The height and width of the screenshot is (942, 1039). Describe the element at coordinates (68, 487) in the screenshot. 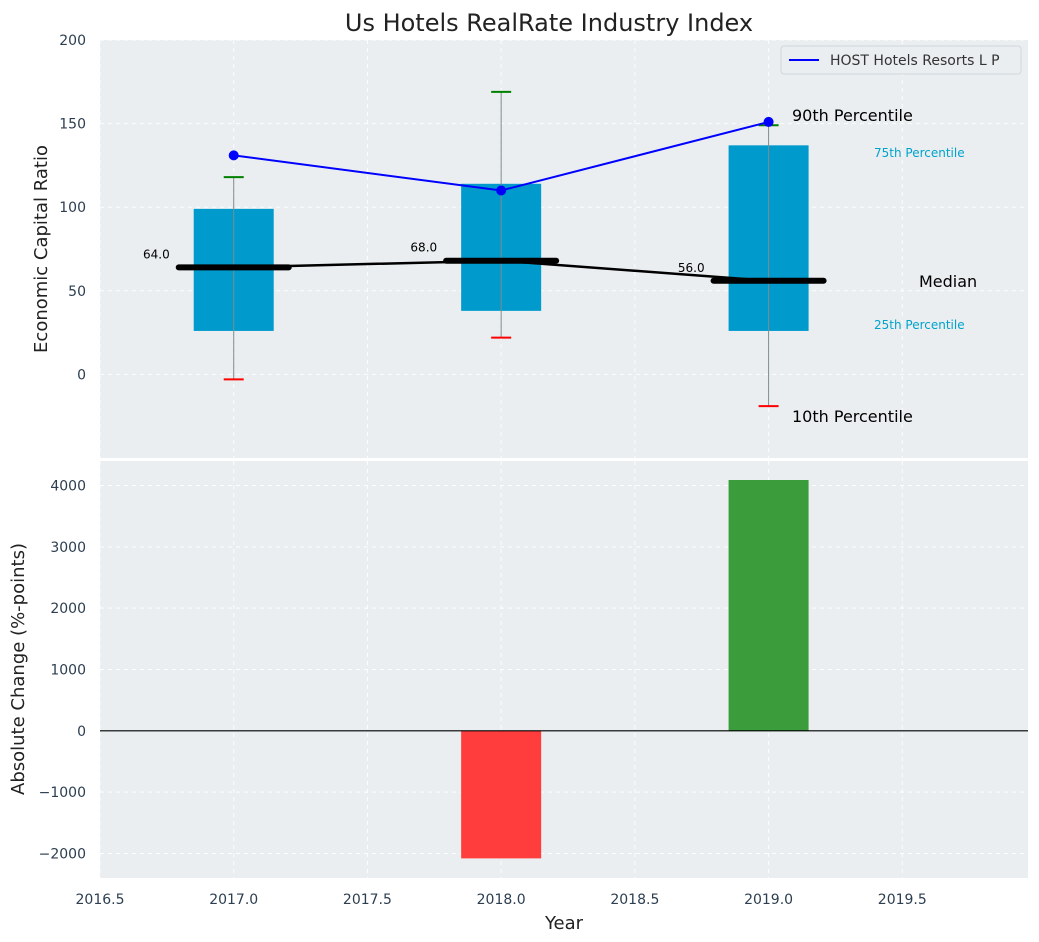

I see `bottom-y-tick-label: 4000` at that location.